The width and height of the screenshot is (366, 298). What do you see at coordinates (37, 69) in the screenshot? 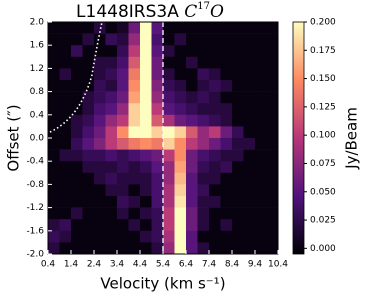
I see `y-tick-label: 1.2` at bounding box center [37, 69].